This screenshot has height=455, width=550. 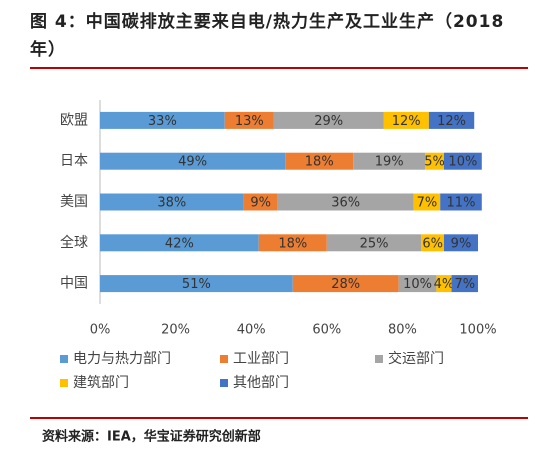 What do you see at coordinates (74, 242) in the screenshot?
I see `y-tick-label: 全球` at bounding box center [74, 242].